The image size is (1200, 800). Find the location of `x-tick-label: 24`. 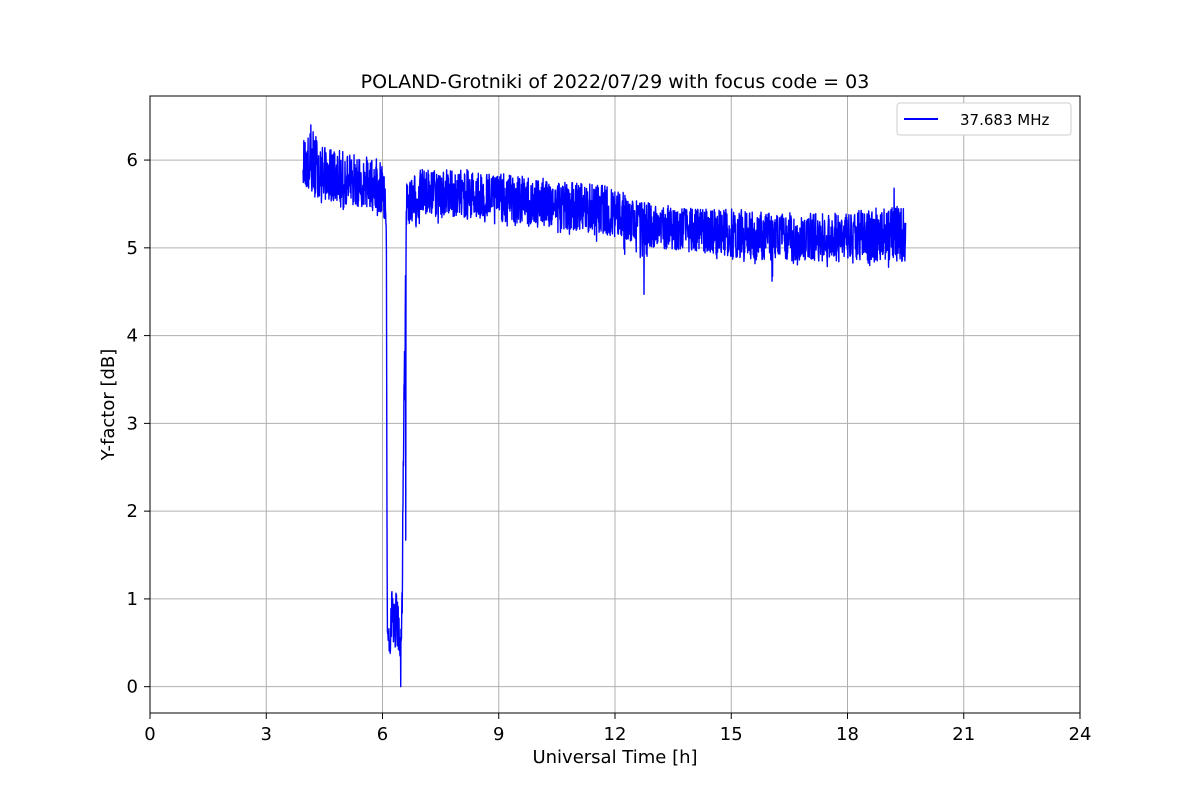

x-tick-label: 24 is located at coordinates (1080, 734).